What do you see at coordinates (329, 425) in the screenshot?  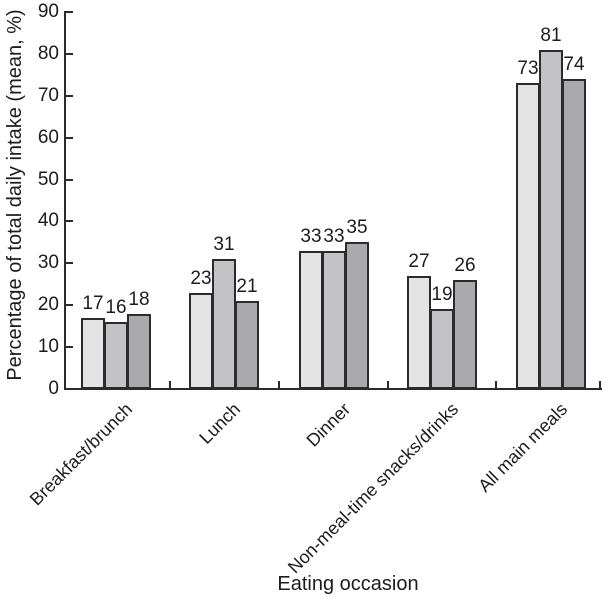 I see `category-label: Dinner` at bounding box center [329, 425].